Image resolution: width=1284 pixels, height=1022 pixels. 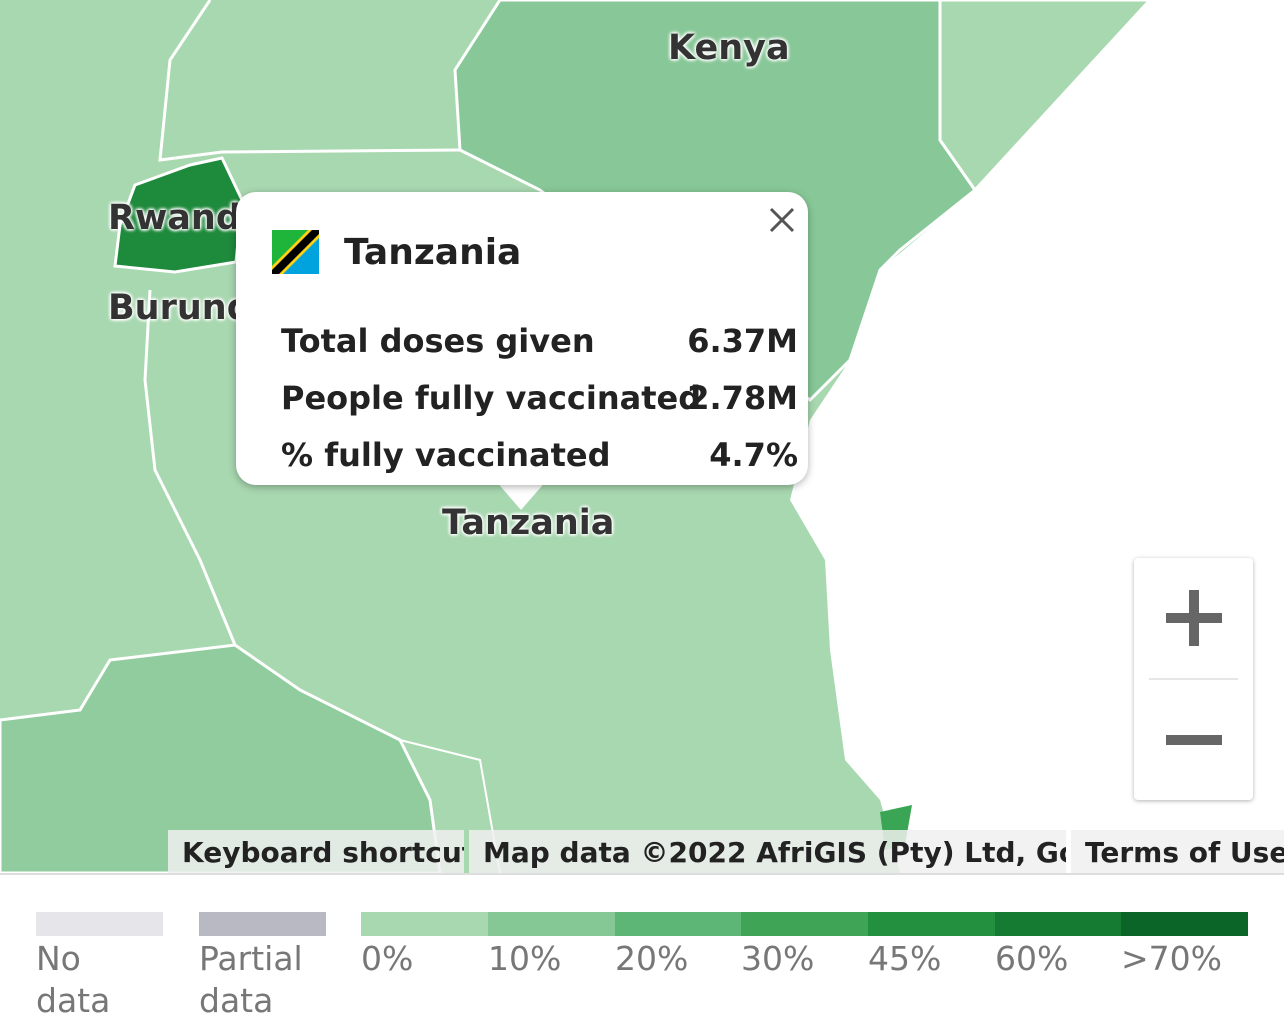 I want to click on row-value: 4.7%, so click(x=753, y=455).